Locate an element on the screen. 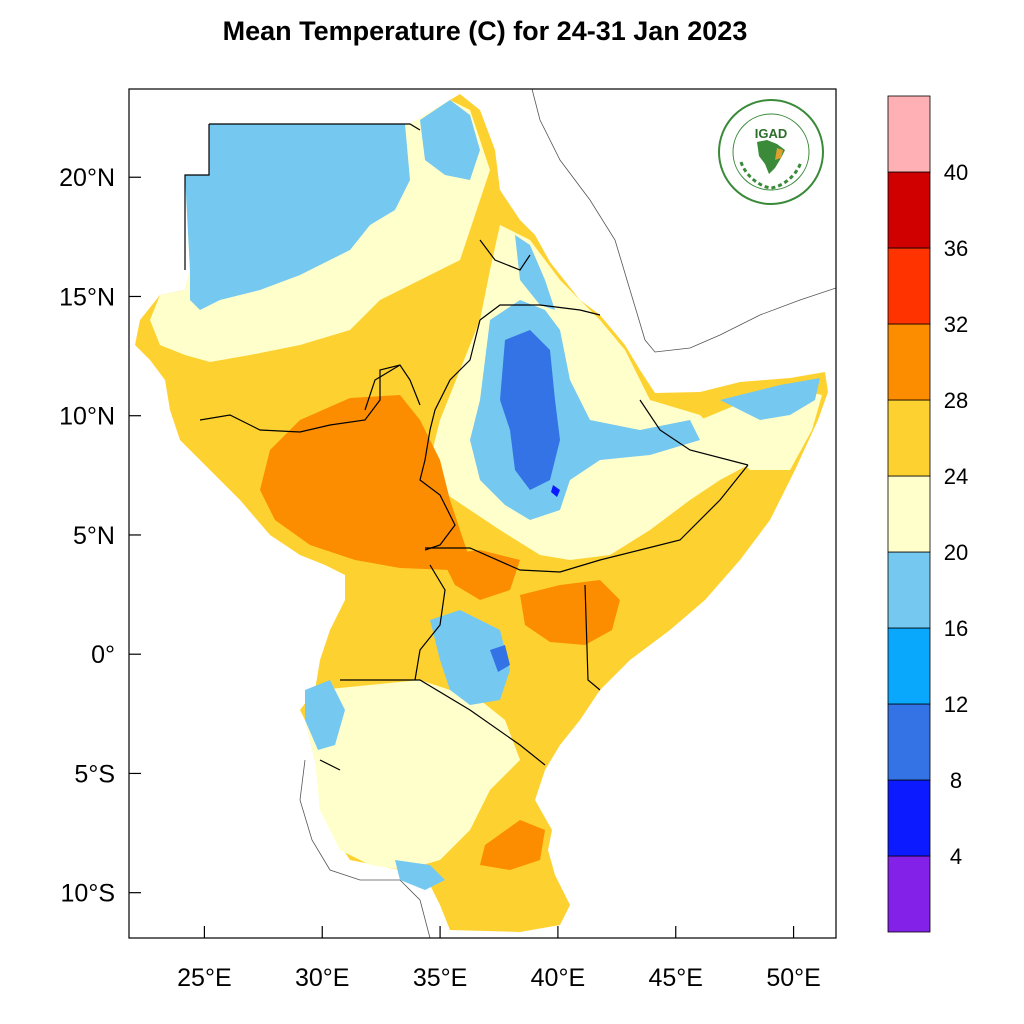 This screenshot has width=1024, height=1024. zone-20-24-tanzania is located at coordinates (412, 775).